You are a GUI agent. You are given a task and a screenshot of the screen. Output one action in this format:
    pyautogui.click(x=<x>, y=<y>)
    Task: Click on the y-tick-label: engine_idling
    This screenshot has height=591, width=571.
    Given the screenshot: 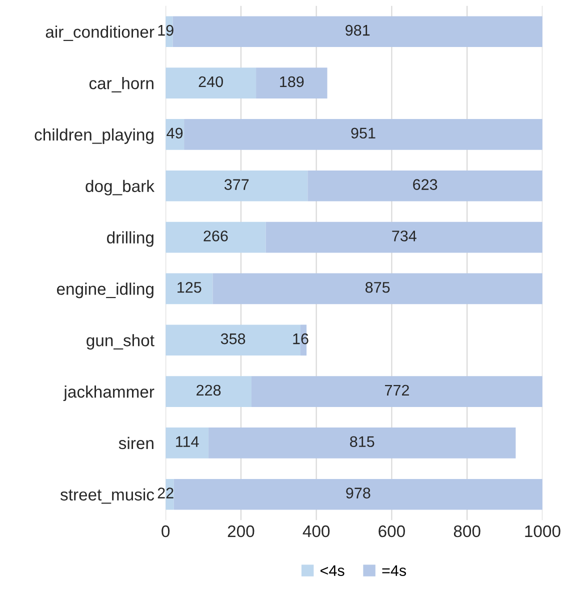 What is the action you would take?
    pyautogui.click(x=105, y=290)
    